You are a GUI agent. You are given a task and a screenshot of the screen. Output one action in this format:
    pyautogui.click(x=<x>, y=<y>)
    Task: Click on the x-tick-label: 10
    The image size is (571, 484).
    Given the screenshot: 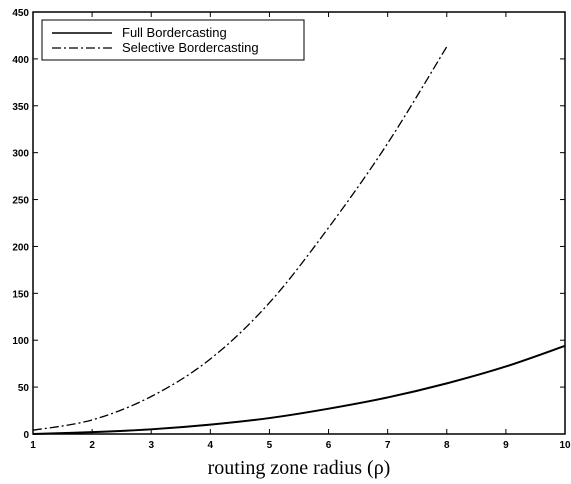 What is the action you would take?
    pyautogui.click(x=565, y=445)
    